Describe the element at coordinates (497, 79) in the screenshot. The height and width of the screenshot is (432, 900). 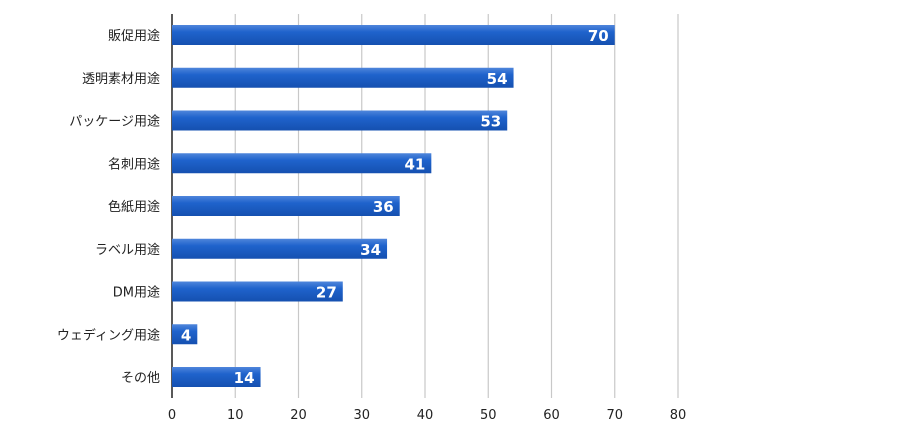
I see `data-label: 54` at that location.